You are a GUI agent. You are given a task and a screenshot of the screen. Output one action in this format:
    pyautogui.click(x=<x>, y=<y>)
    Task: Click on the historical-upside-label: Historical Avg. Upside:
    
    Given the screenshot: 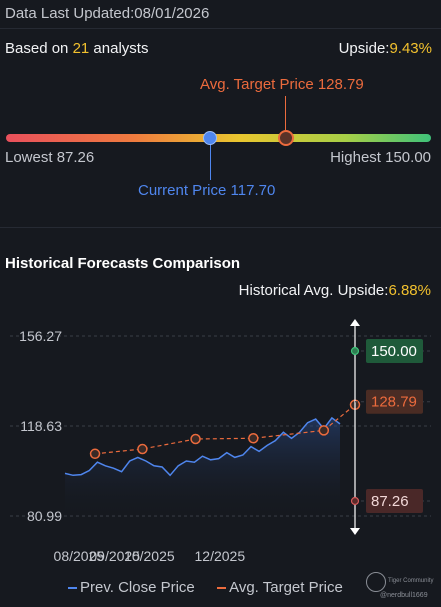 What is the action you would take?
    pyautogui.click(x=313, y=290)
    